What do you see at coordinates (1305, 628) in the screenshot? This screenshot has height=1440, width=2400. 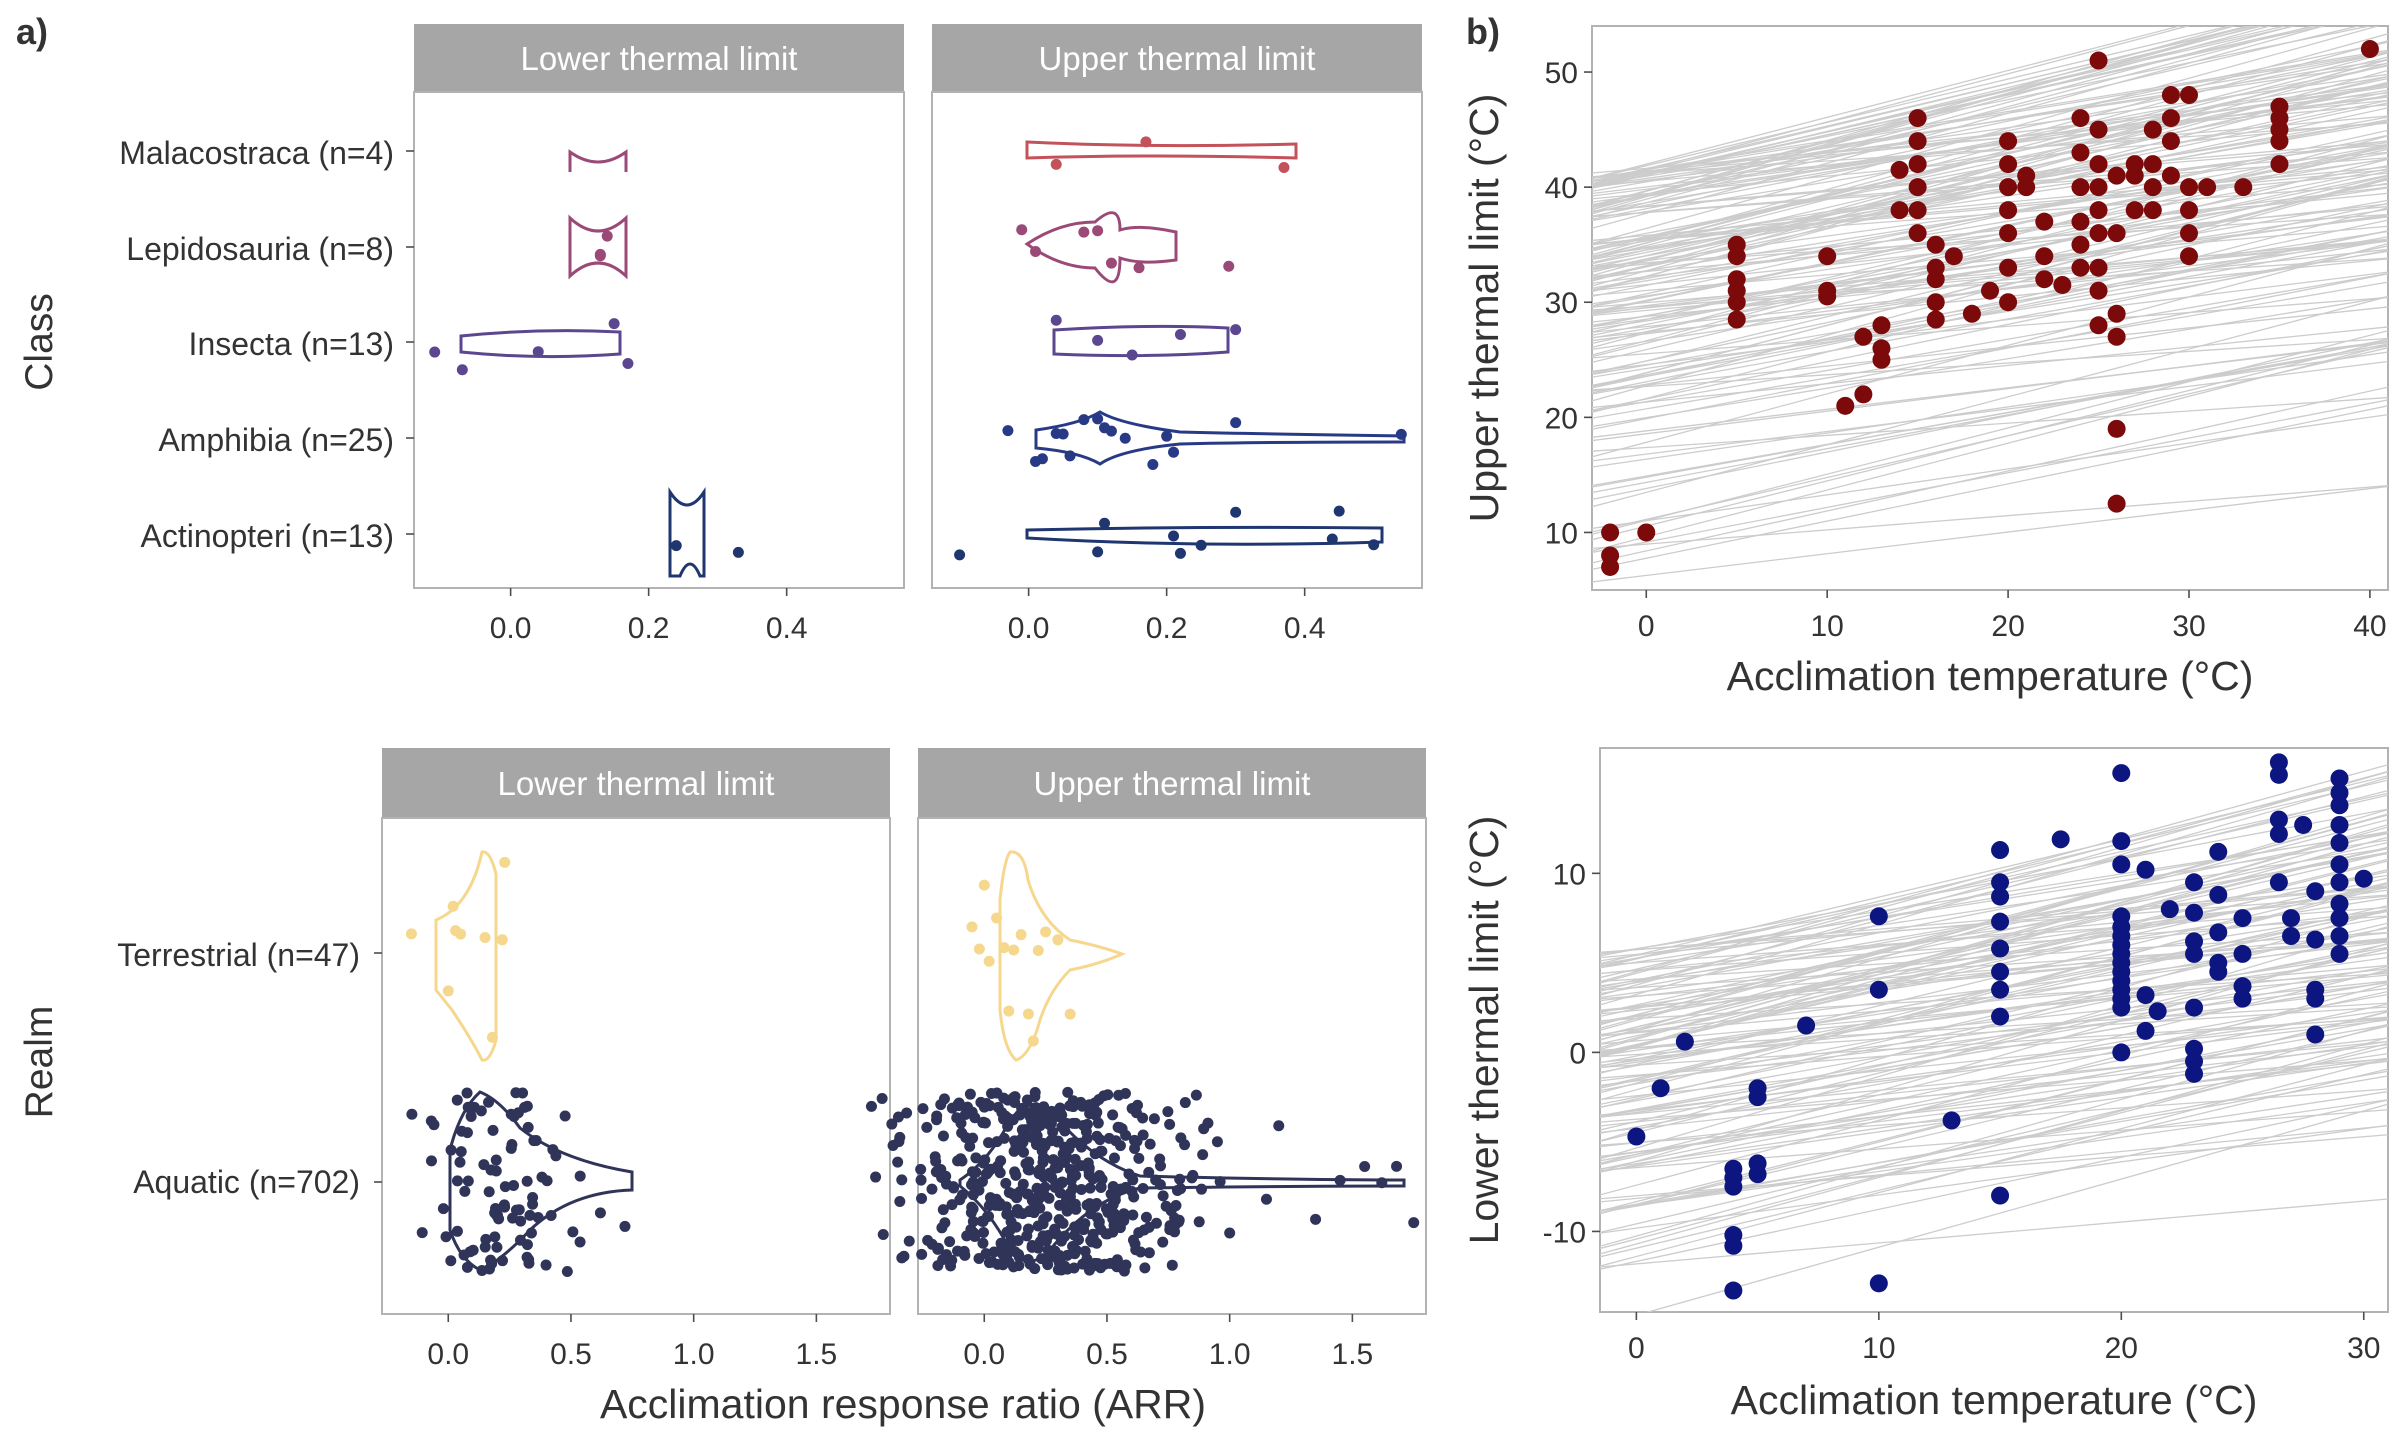 I see `x-tick-label: 0.4` at bounding box center [1305, 628].